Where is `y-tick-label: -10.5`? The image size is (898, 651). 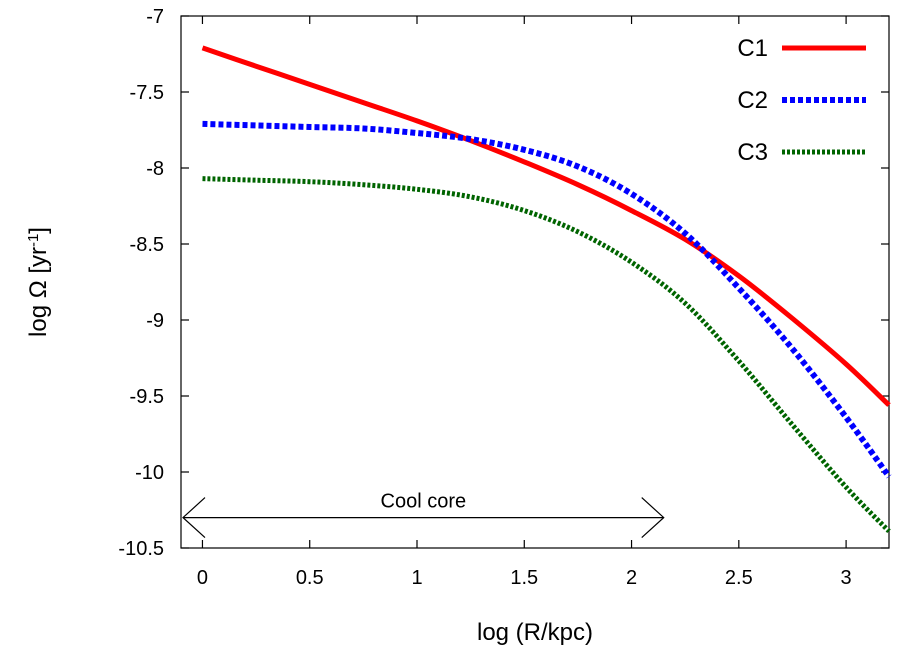
y-tick-label: -10.5 is located at coordinates (141, 549).